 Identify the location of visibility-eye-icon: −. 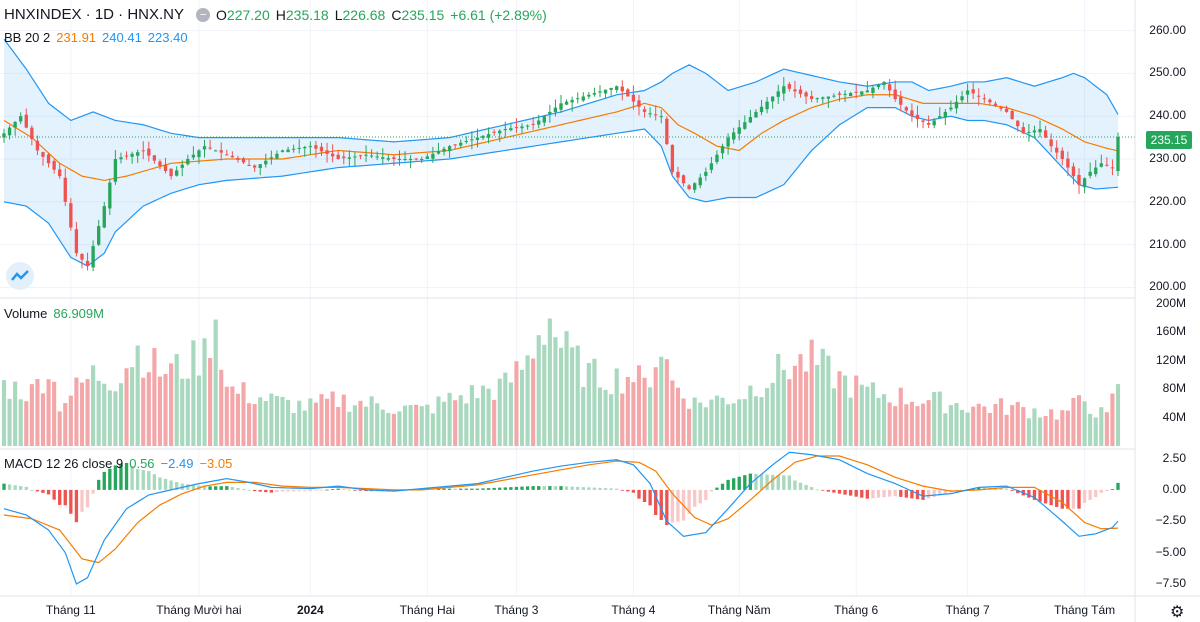
(203, 14).